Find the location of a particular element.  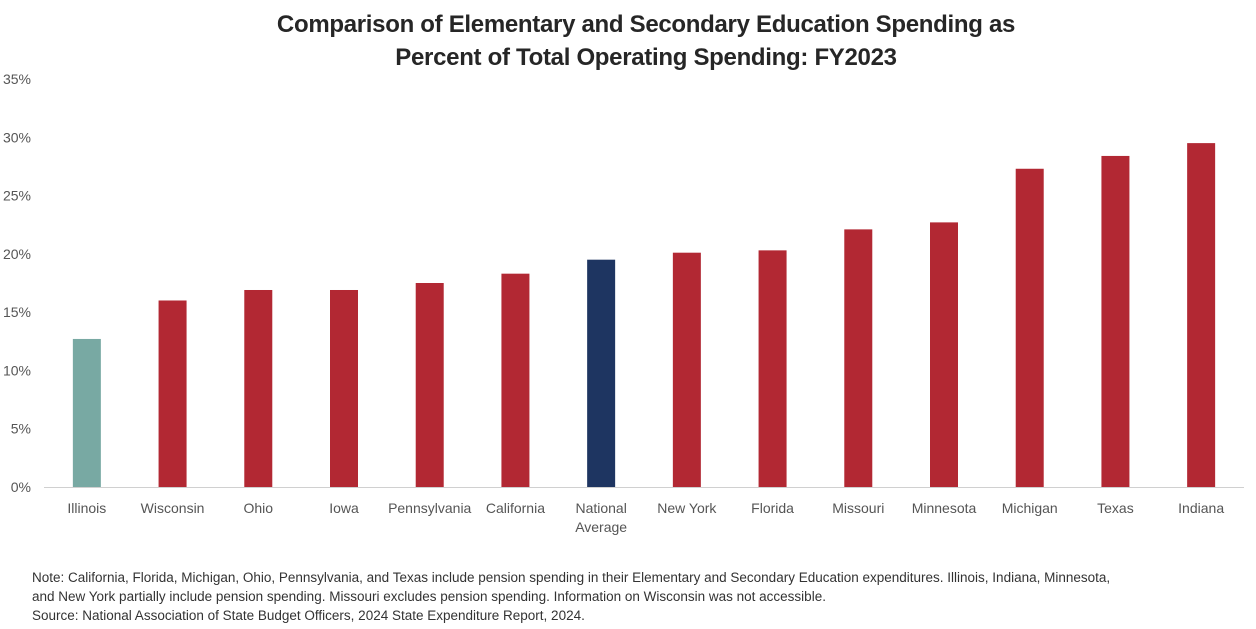

y-tick-label: 25% is located at coordinates (17, 196).